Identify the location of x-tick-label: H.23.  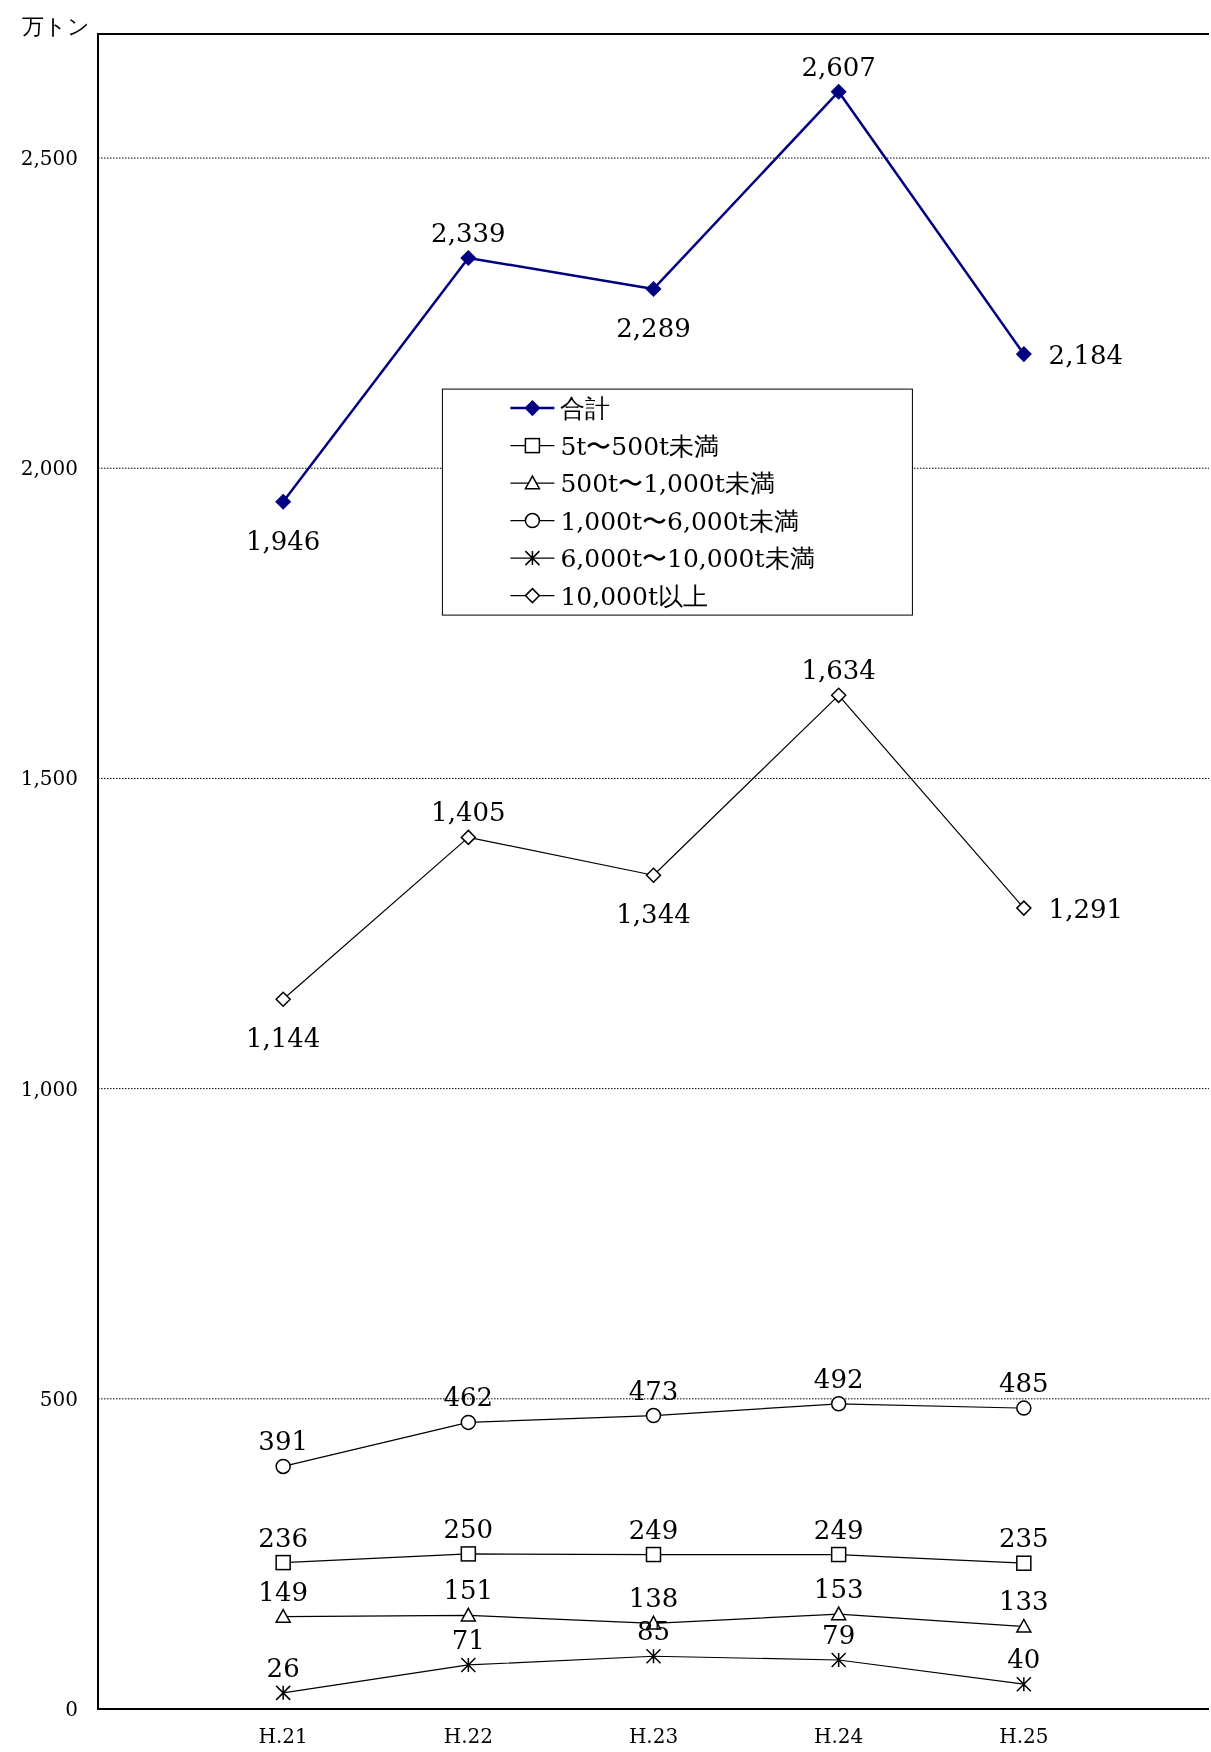
(653, 1736).